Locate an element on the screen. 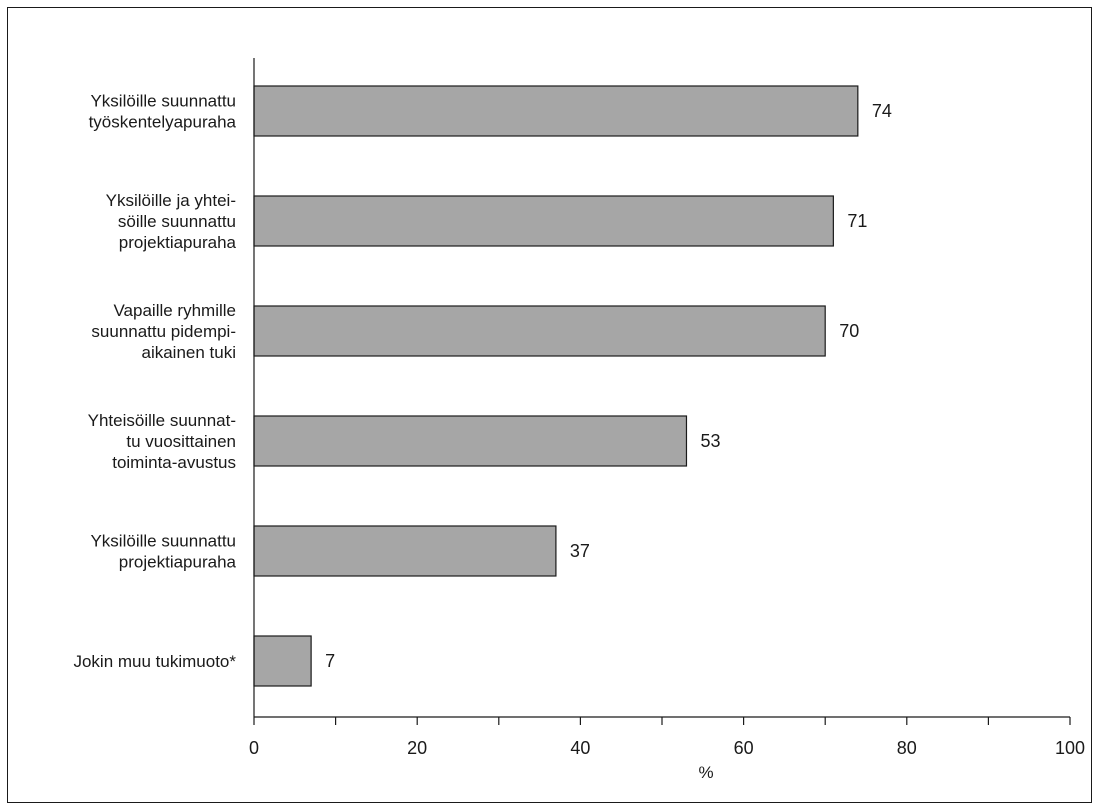 The width and height of the screenshot is (1094, 805). category-label-line: Jokin muu tukimuoto* is located at coordinates (154, 661).